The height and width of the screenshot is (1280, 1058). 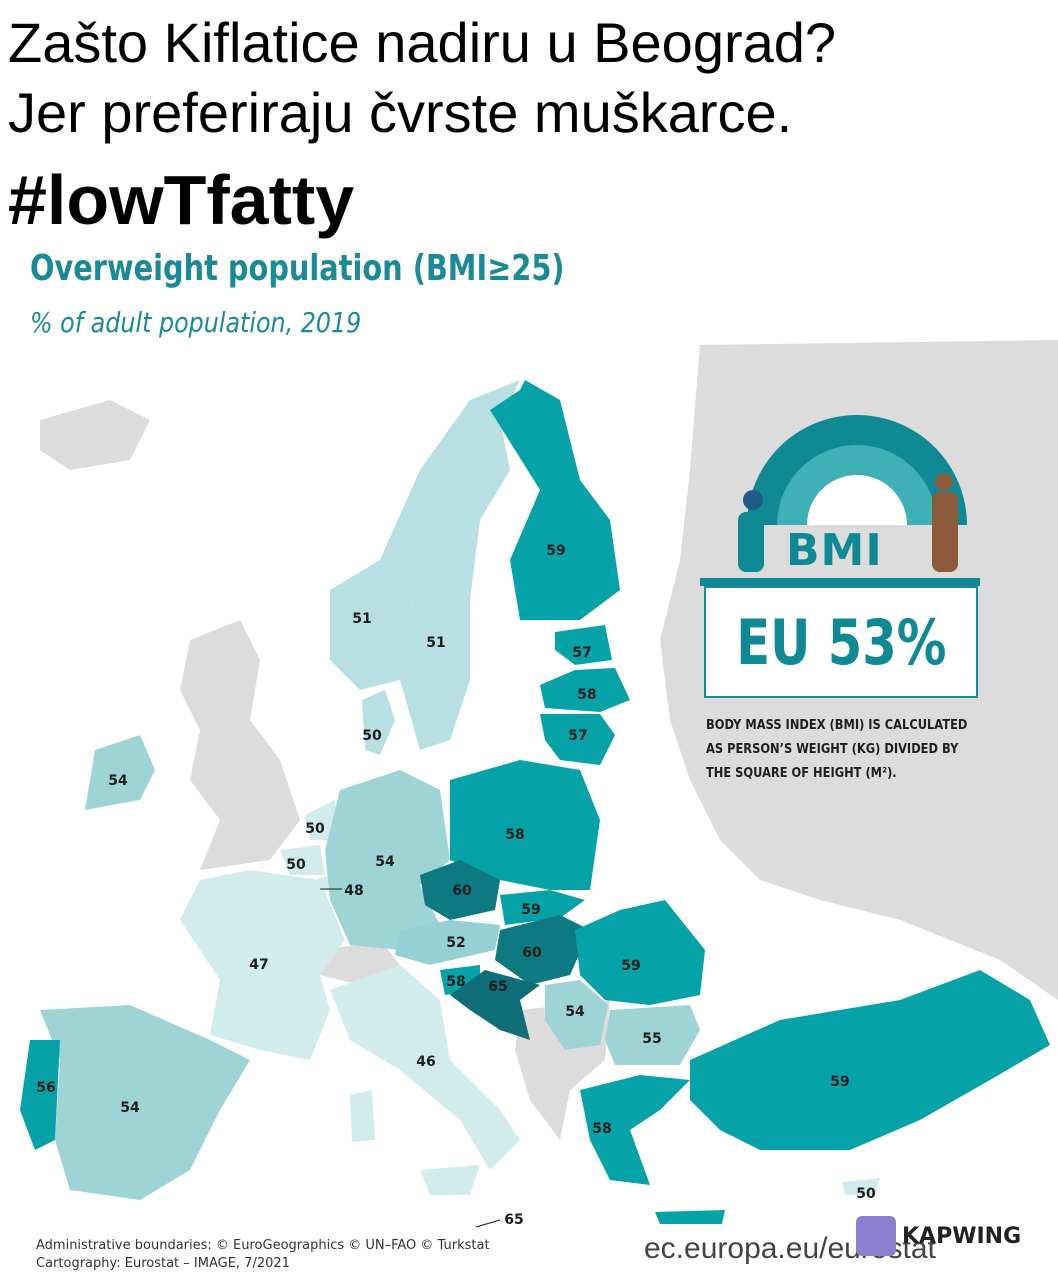 What do you see at coordinates (45, 1088) in the screenshot?
I see `label-portugal: 56` at bounding box center [45, 1088].